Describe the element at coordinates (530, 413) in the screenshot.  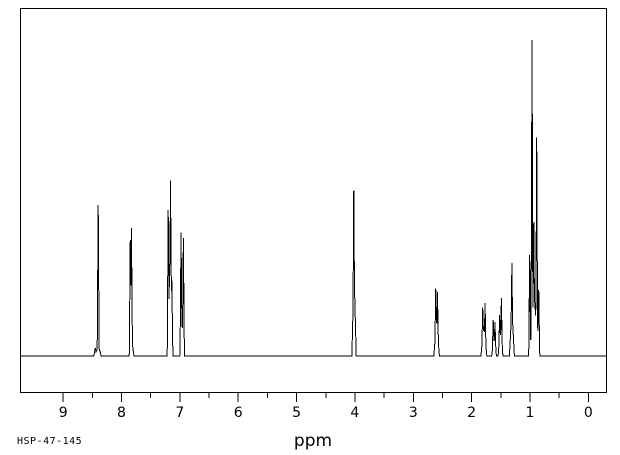
I see `x-tick-label-1: 1` at that location.